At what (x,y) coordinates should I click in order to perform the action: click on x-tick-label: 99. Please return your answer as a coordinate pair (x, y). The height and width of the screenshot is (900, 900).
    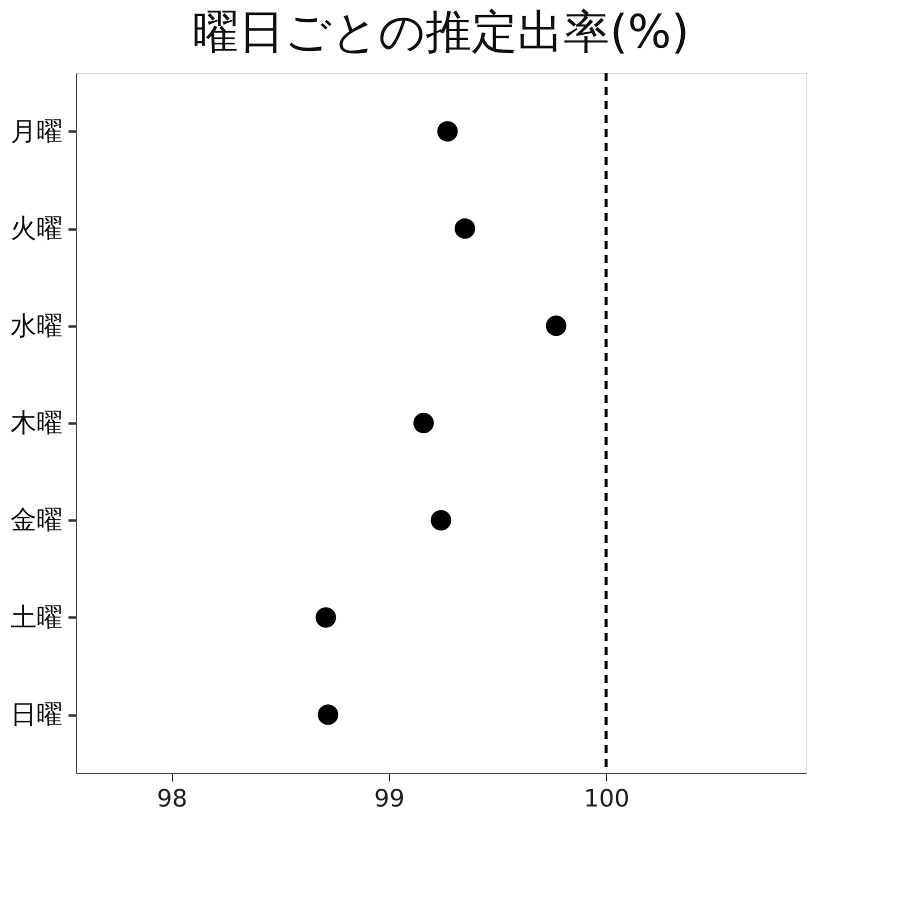
    Looking at the image, I should click on (389, 798).